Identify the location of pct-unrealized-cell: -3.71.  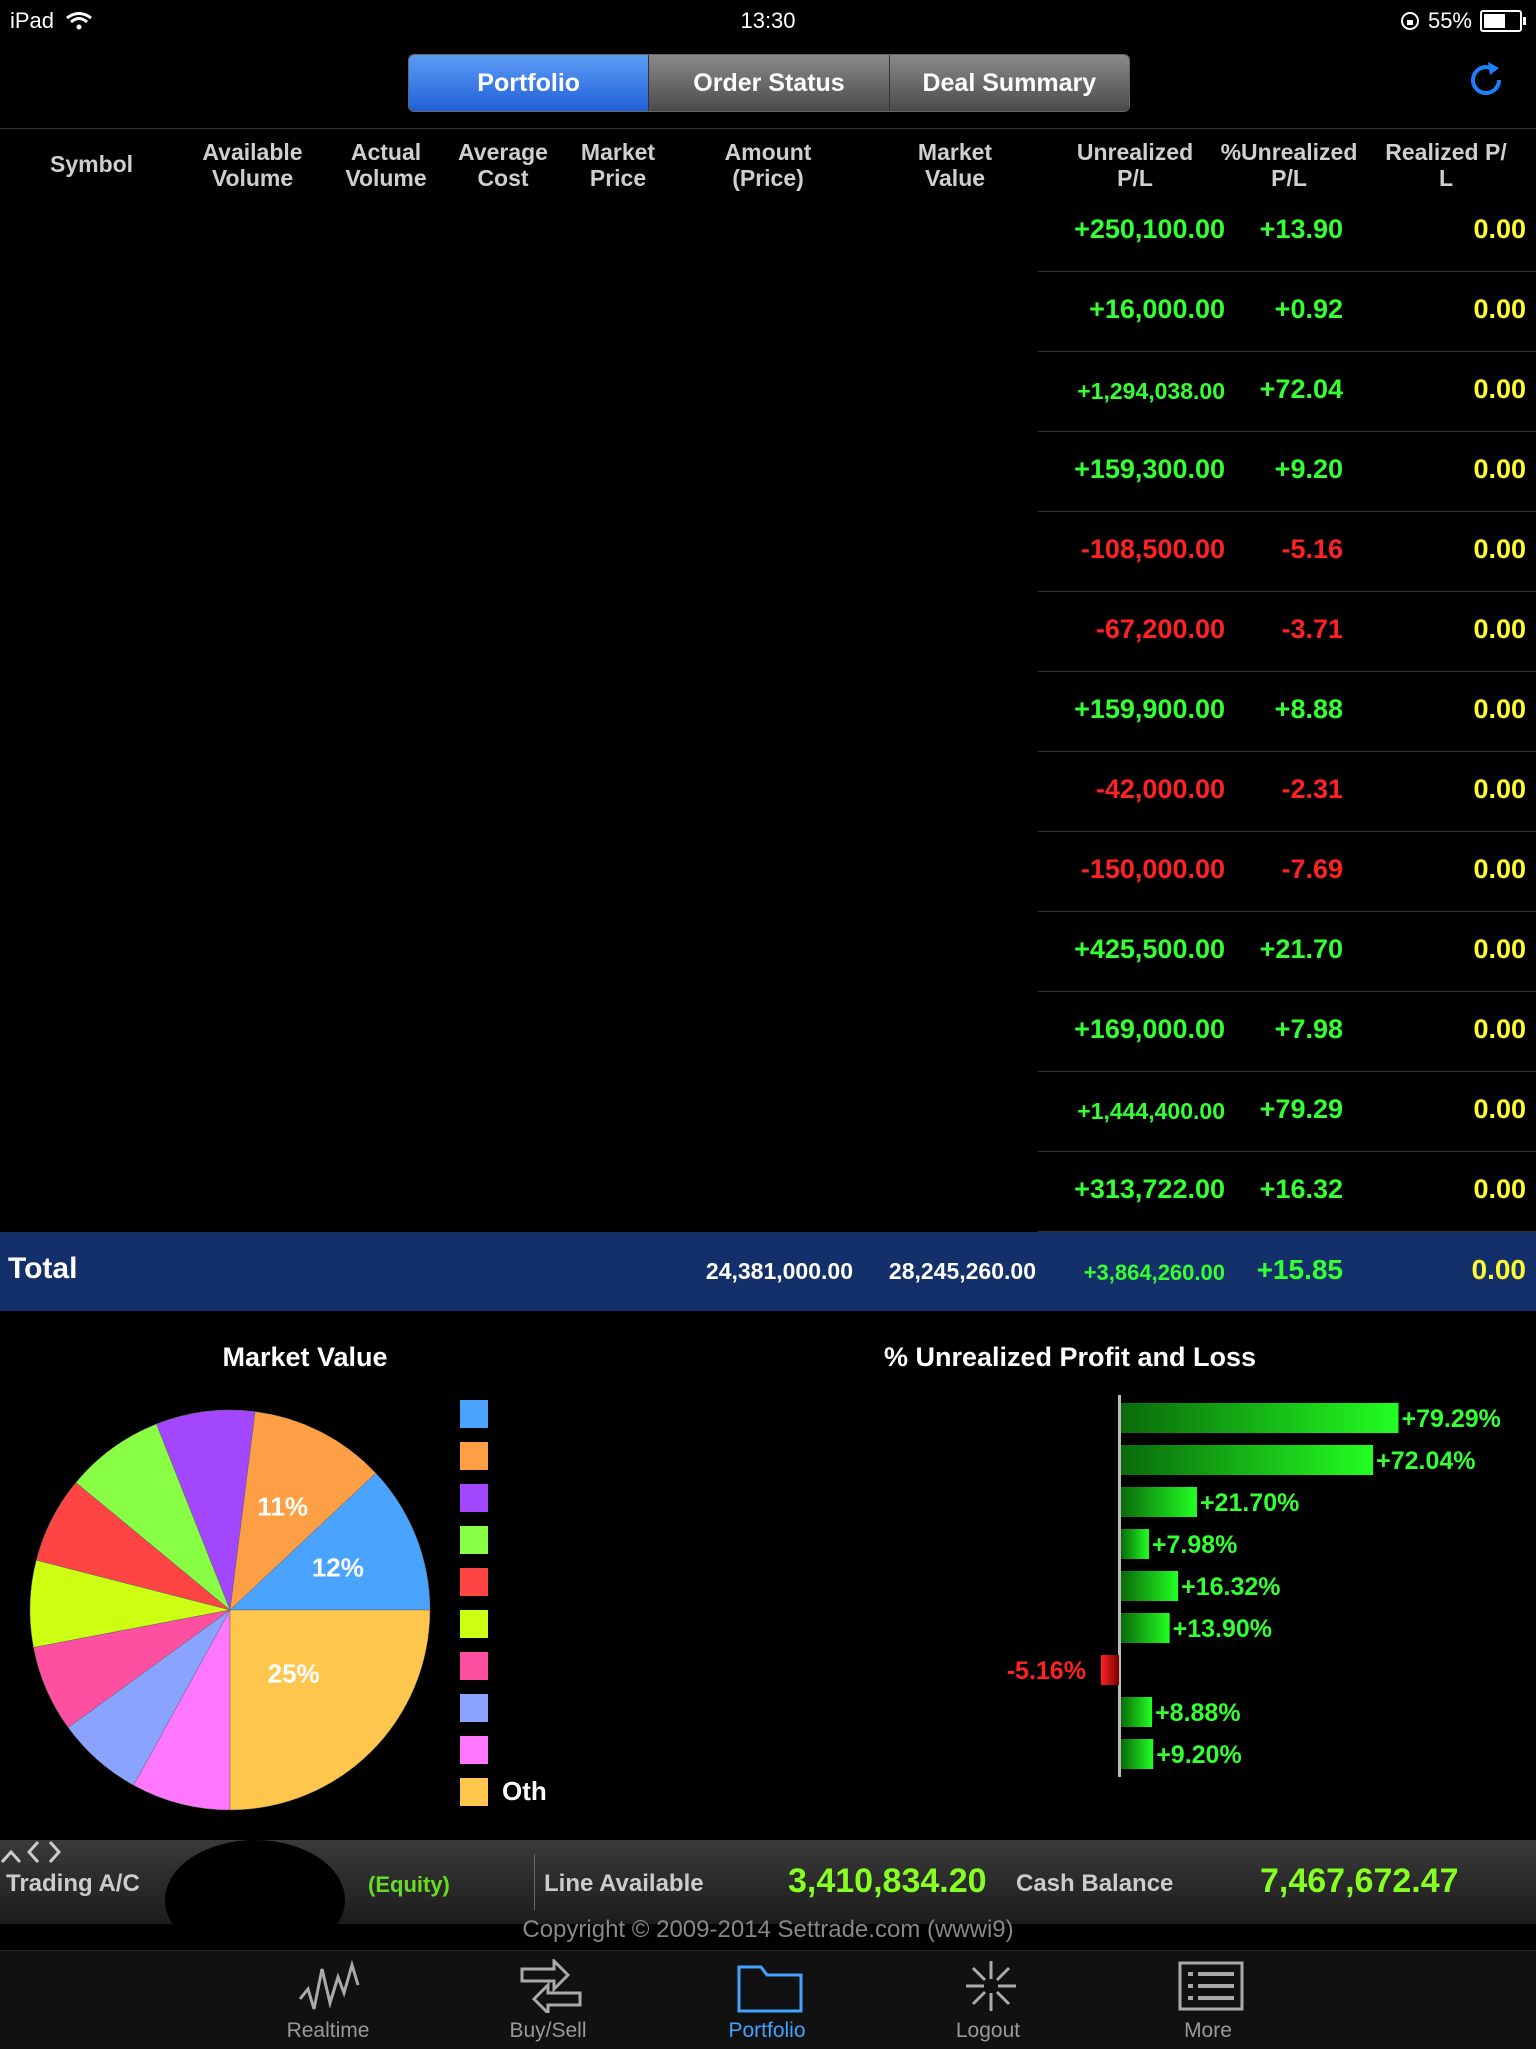
(1312, 629).